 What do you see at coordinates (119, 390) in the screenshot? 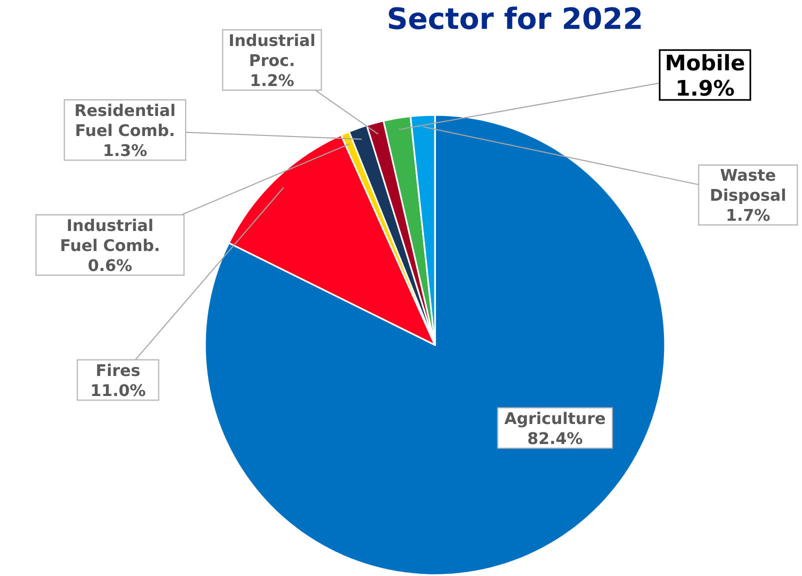
I see `data-label: 11.0%` at bounding box center [119, 390].